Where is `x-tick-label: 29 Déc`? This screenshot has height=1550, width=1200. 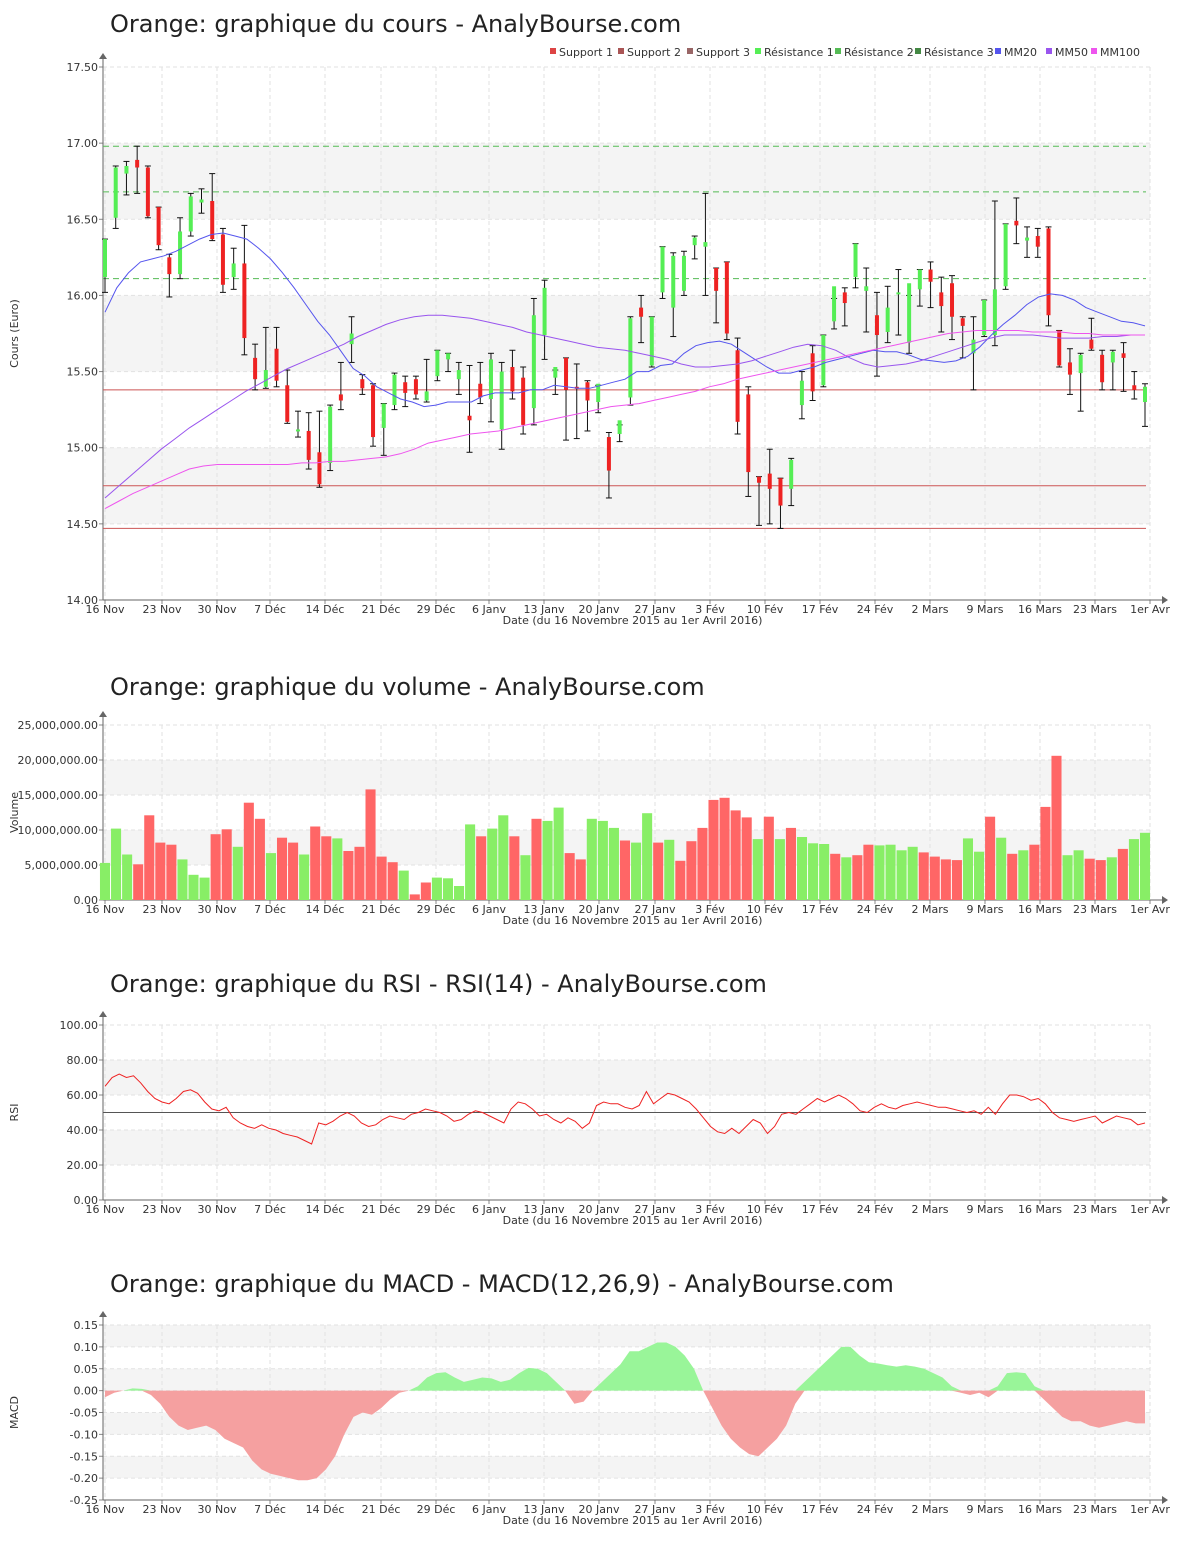 x-tick-label: 29 Déc is located at coordinates (436, 609).